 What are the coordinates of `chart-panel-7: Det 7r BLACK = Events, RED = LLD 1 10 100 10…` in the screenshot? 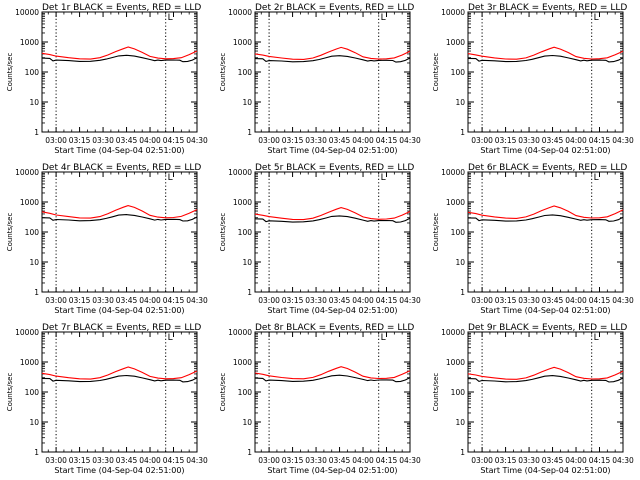 It's located at (107, 399).